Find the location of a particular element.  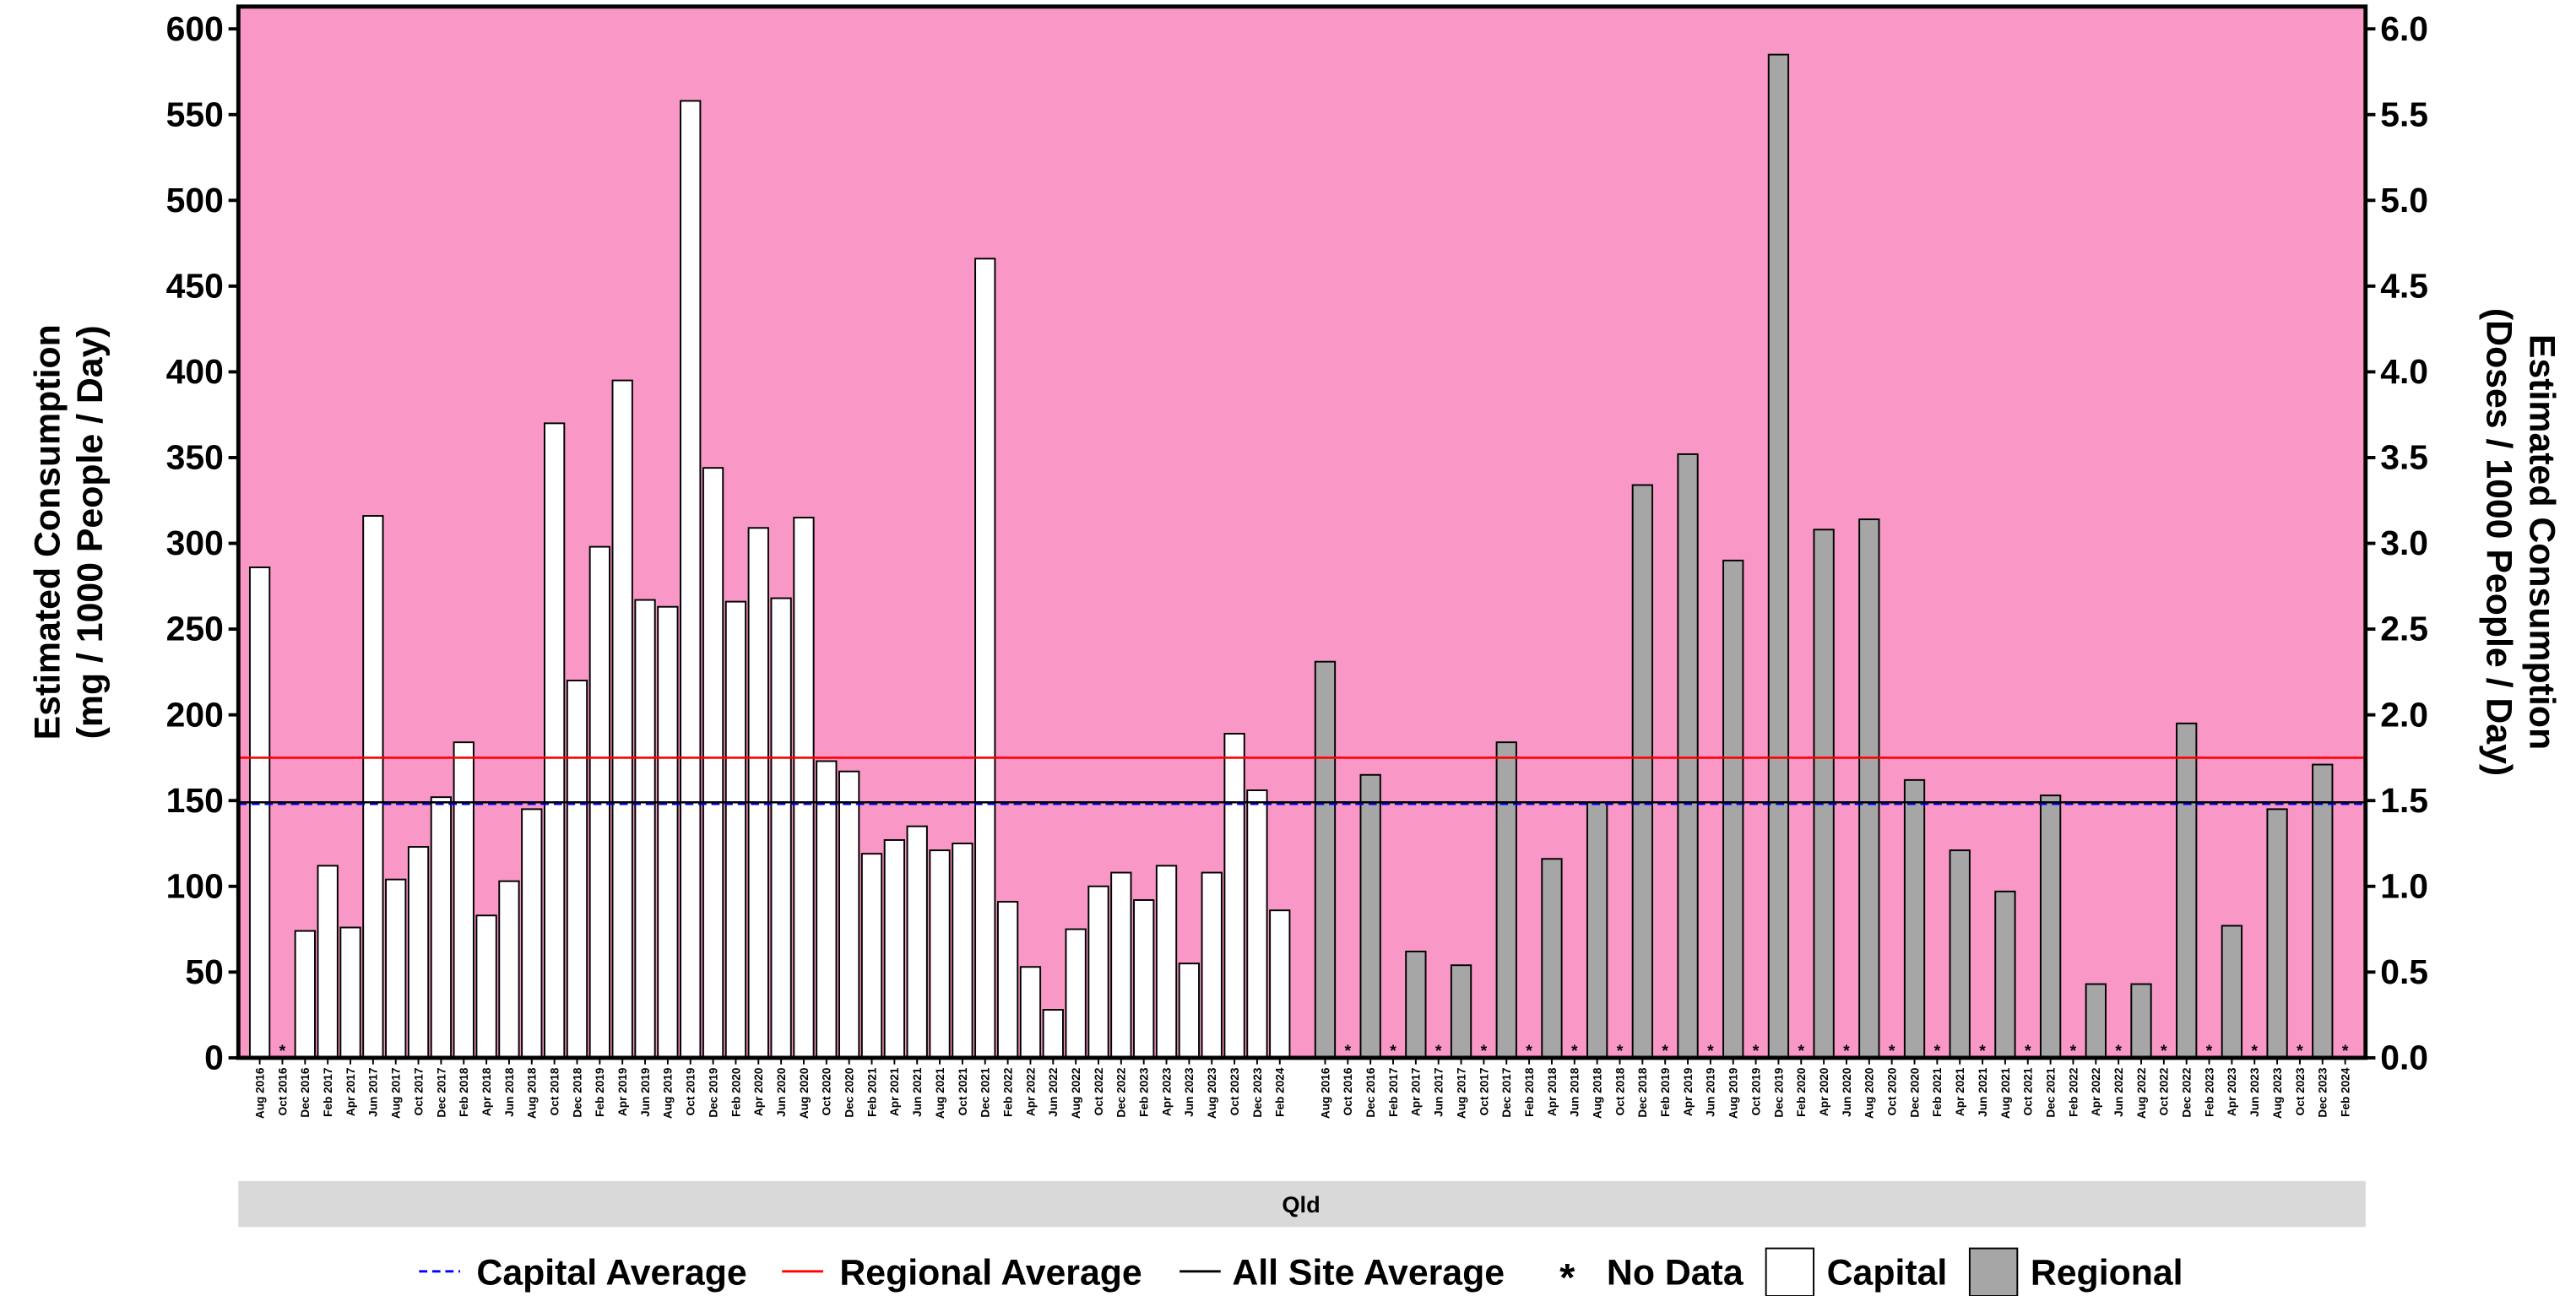

x-tick-label: Dec 2022 is located at coordinates (2187, 1092).